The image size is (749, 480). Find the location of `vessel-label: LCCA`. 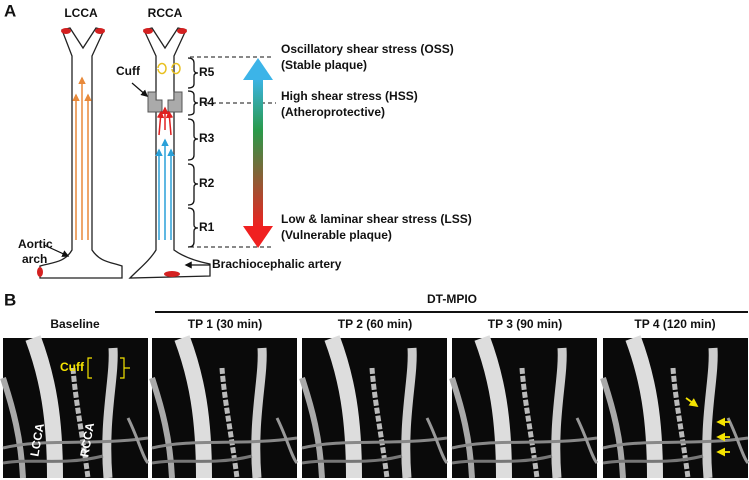

vessel-label: LCCA is located at coordinates (81, 13).